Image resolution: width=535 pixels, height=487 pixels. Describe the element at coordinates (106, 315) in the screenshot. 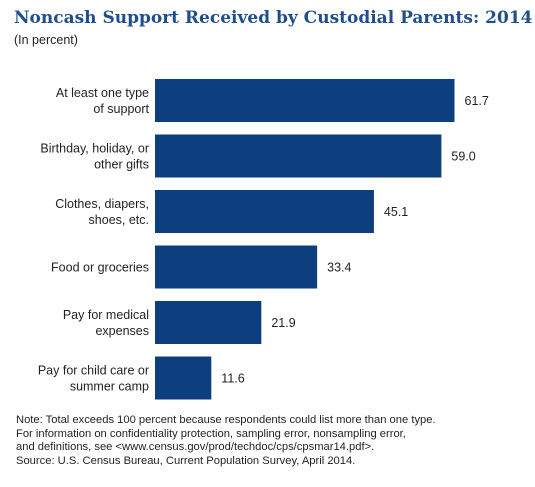

I see `category-label: Pay for medical` at that location.